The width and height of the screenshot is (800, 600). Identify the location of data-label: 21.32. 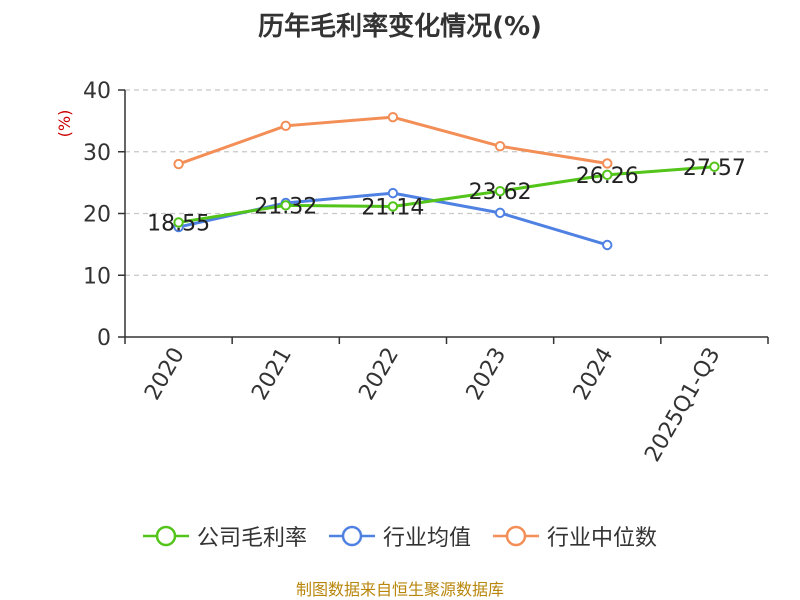
(285, 206).